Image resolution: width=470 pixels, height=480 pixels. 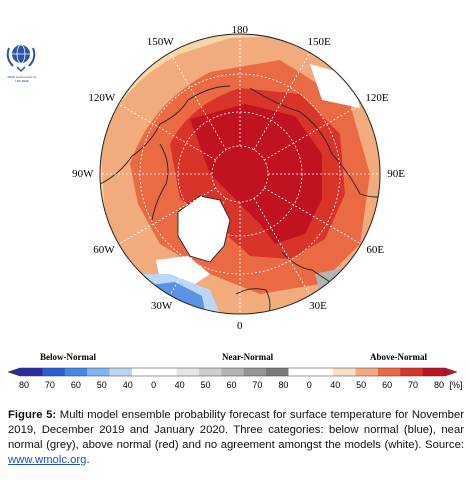 I want to click on colorbar-graphic: 80 70 60 50 40 0 40 50 60 70 80 0 40 50 60 70 80 [%], so click(x=235, y=378).